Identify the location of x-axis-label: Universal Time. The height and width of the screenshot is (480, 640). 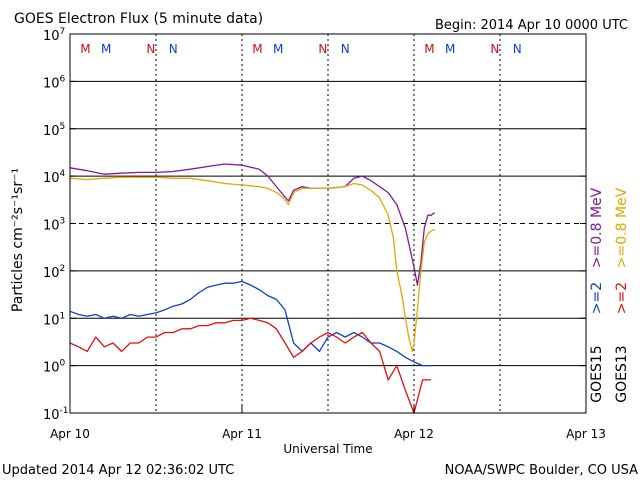
(327, 449).